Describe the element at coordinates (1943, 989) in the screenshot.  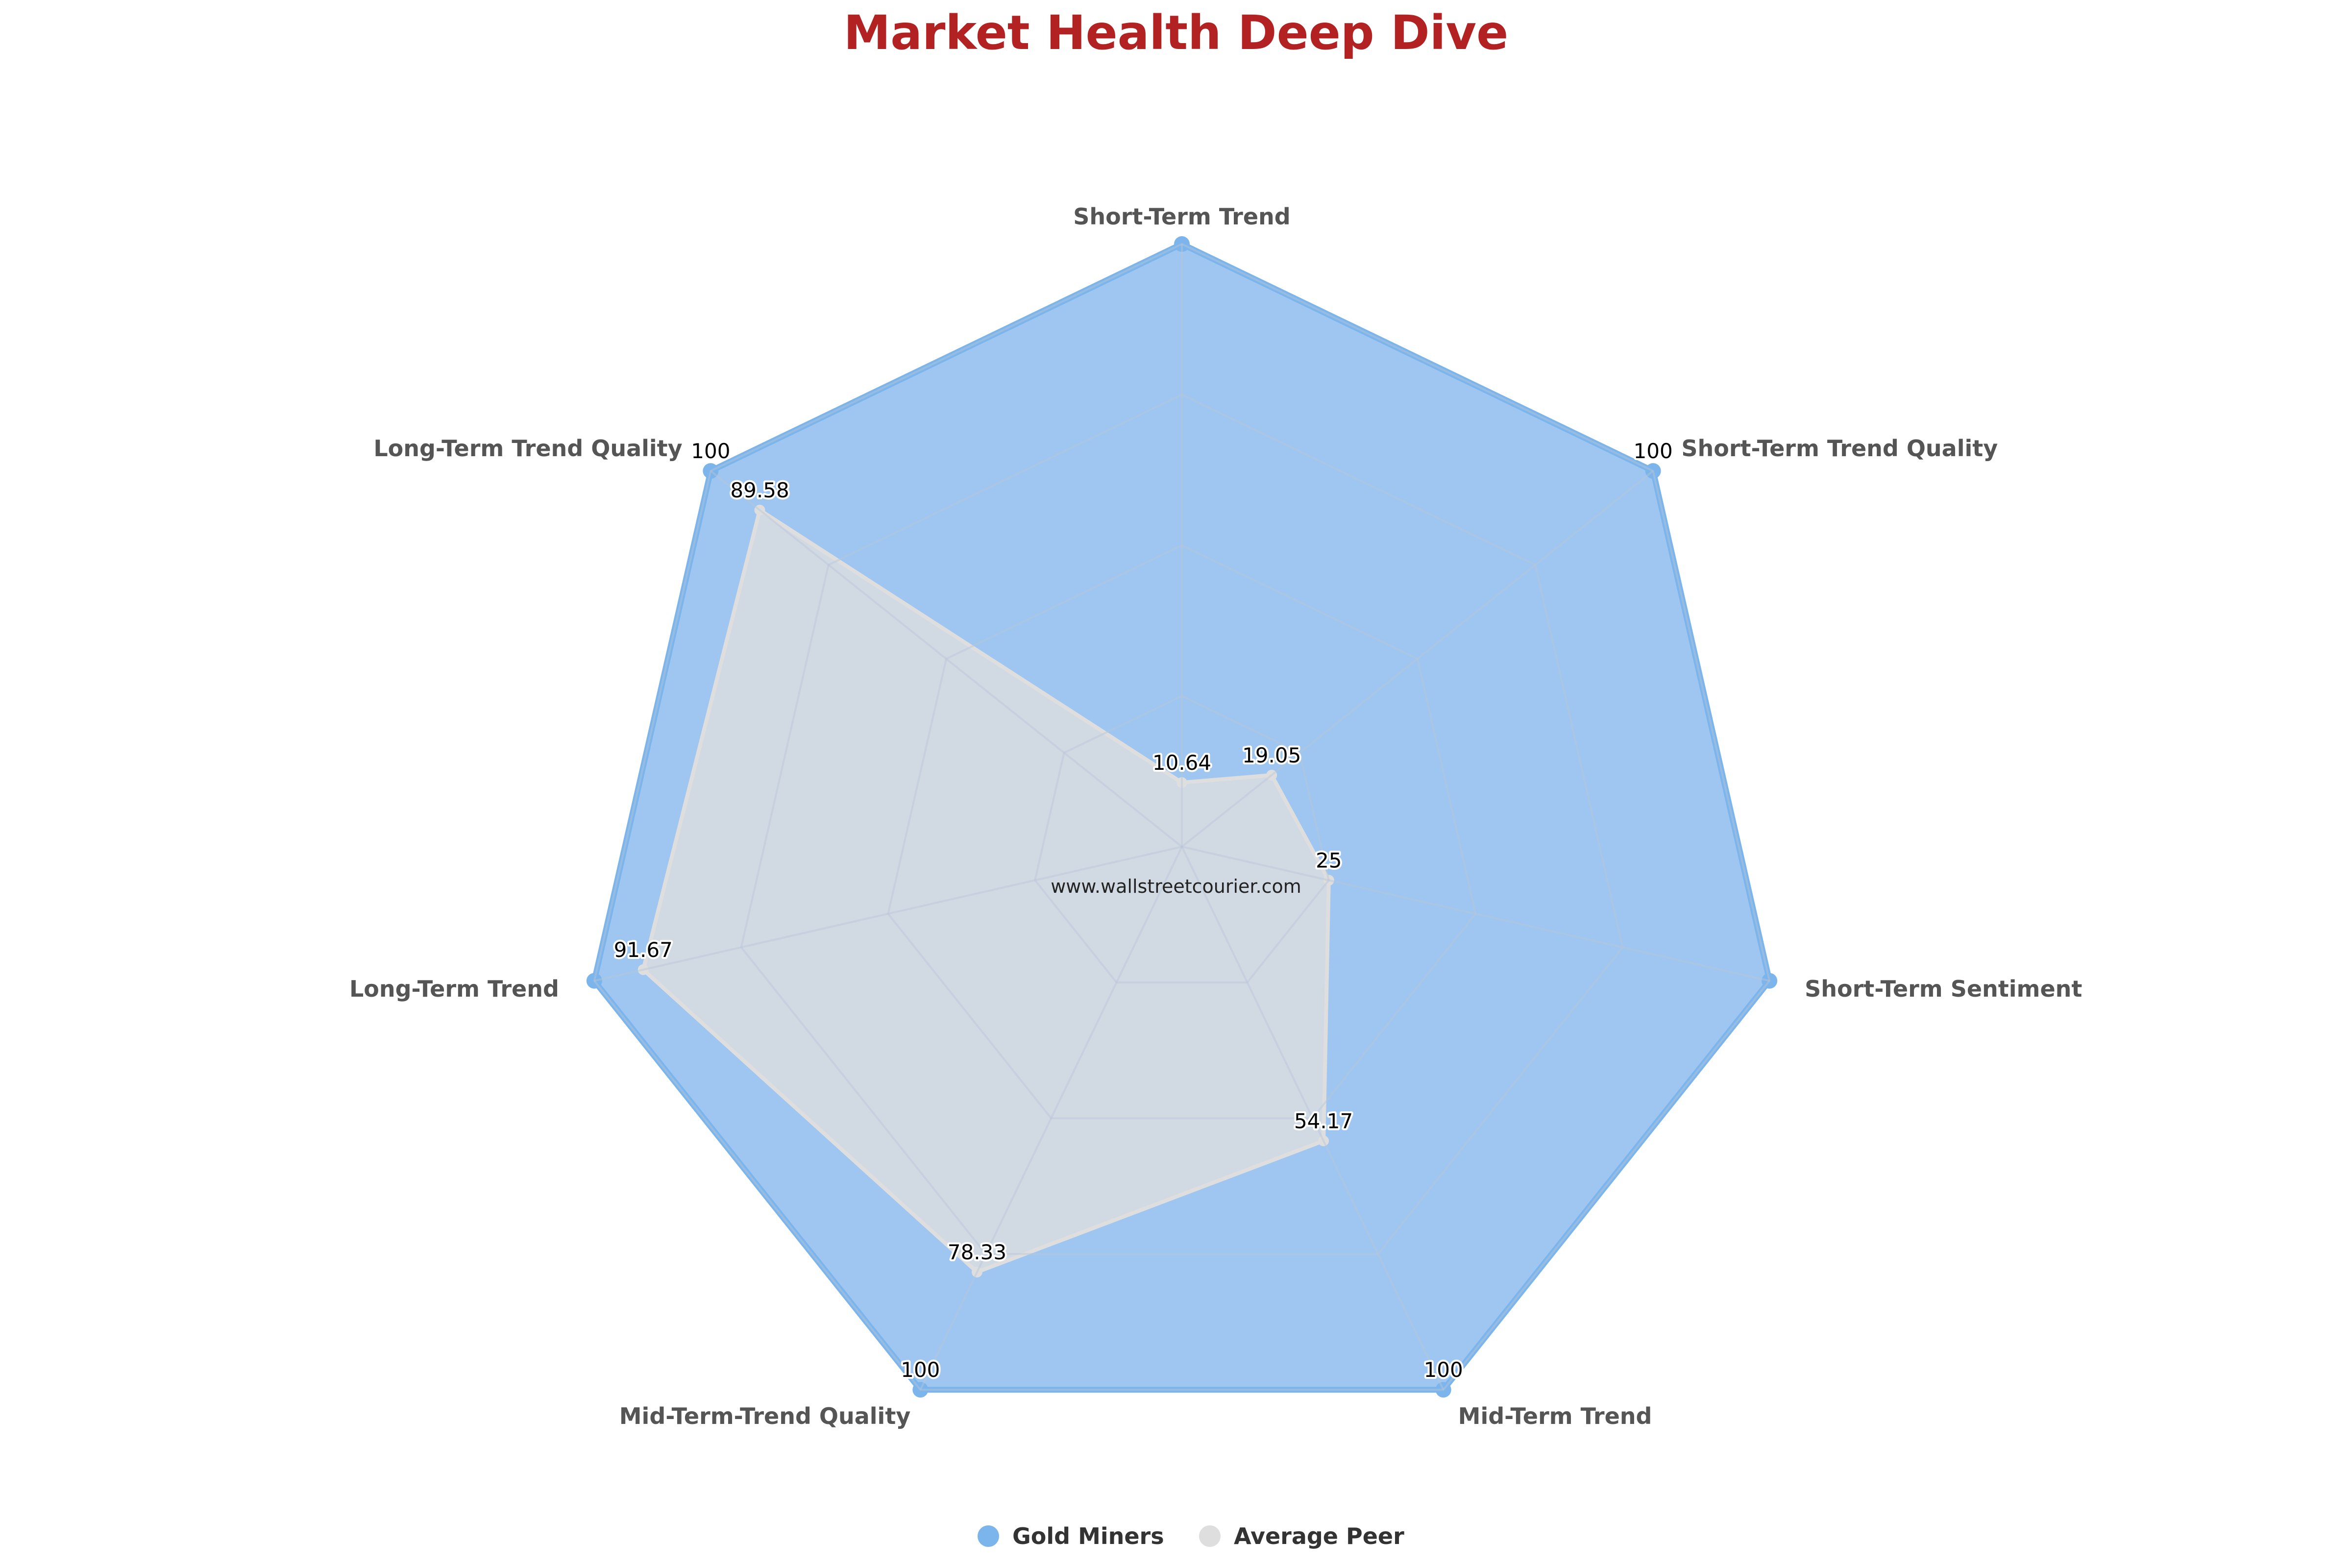
I see `axis-label-short-term-sentiment: Short-Term Sentiment` at that location.